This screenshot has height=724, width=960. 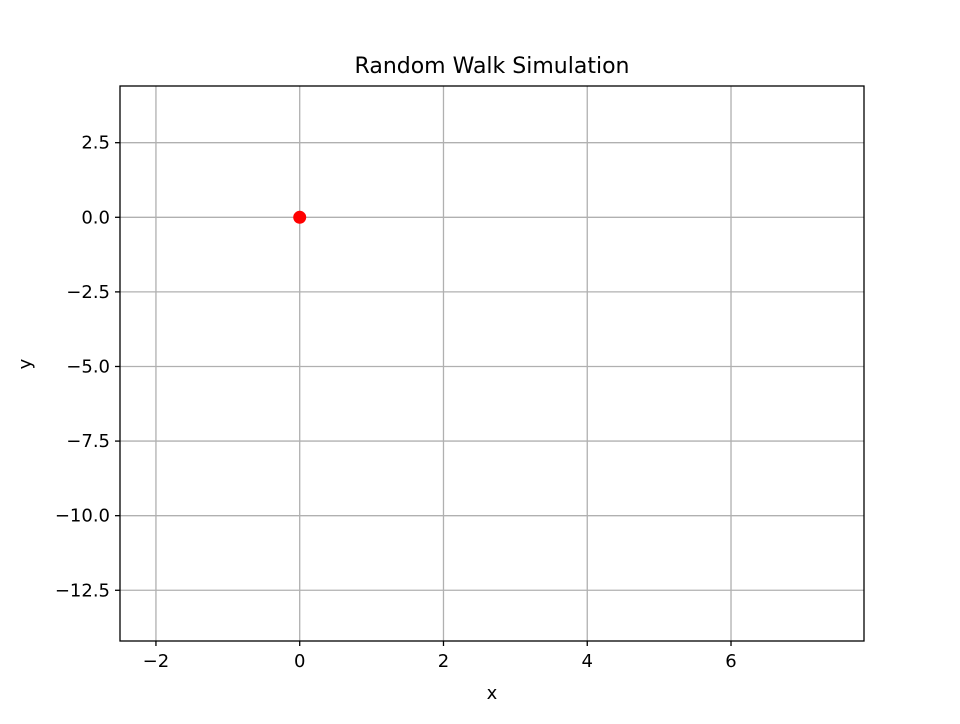 What do you see at coordinates (82, 590) in the screenshot?
I see `y-tick-label: −12.5` at bounding box center [82, 590].